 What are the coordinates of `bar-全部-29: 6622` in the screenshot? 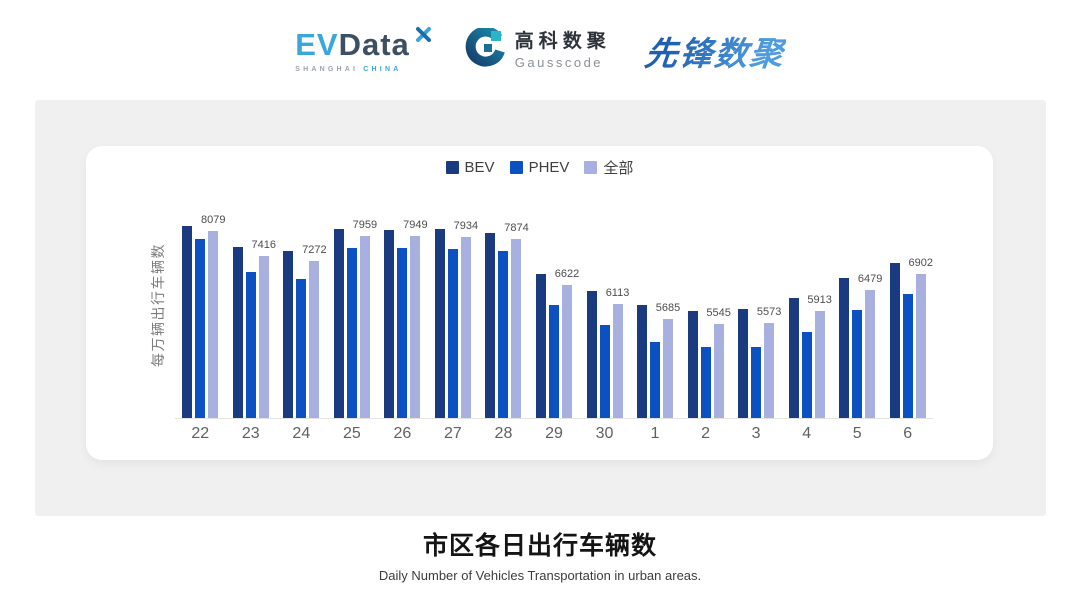 It's located at (567, 343).